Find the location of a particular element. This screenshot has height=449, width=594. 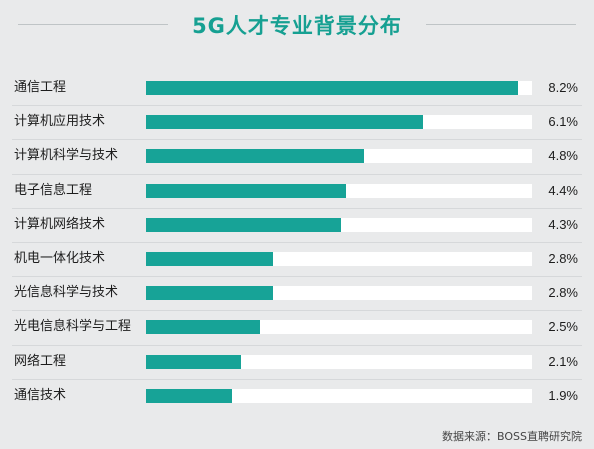

category-label: 计算机科学与技术 is located at coordinates (66, 156).